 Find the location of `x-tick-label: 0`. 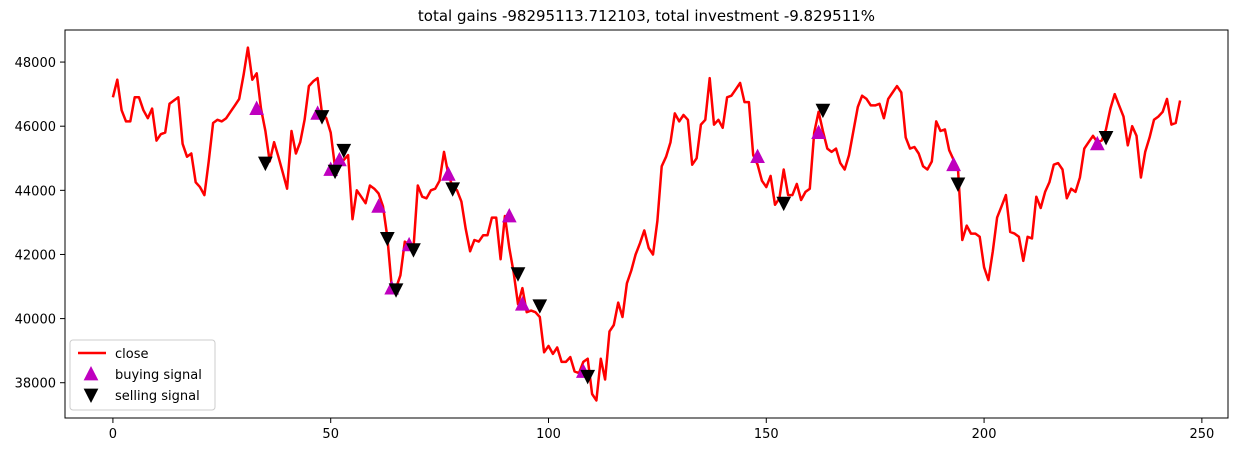

x-tick-label: 0 is located at coordinates (113, 434).